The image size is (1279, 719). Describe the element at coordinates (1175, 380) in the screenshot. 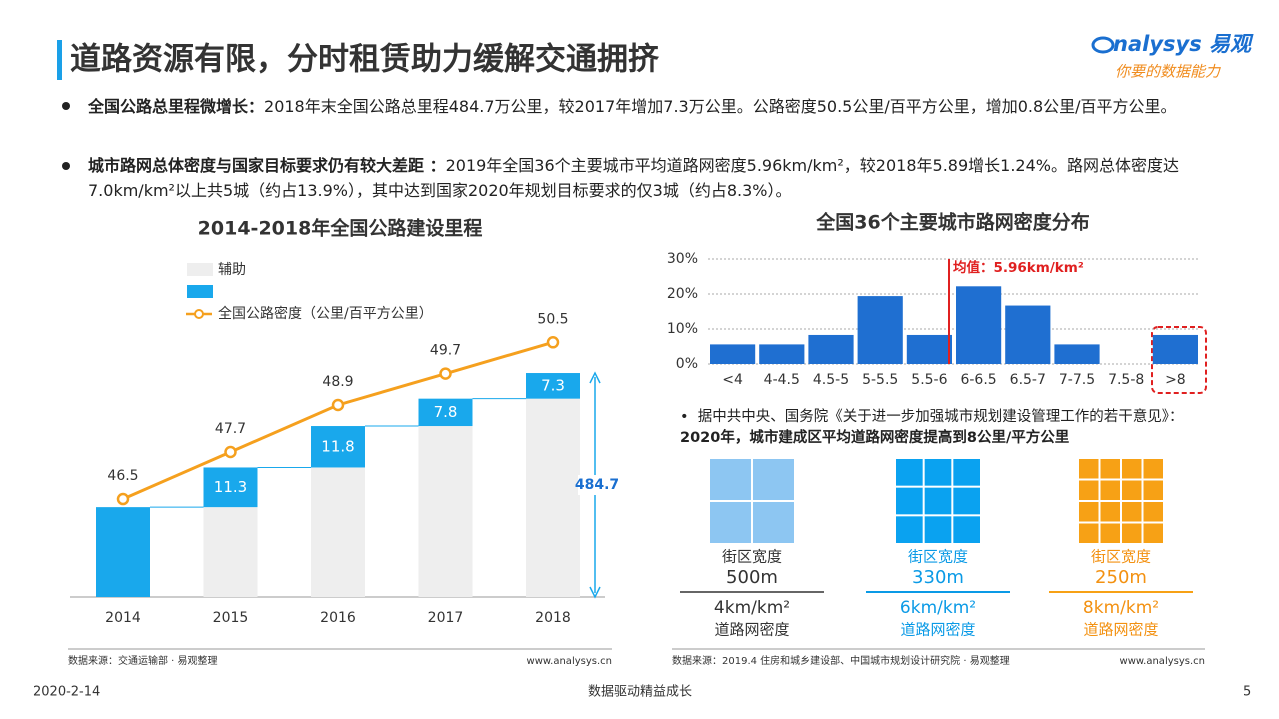

I see `x-tick-label: >8` at that location.